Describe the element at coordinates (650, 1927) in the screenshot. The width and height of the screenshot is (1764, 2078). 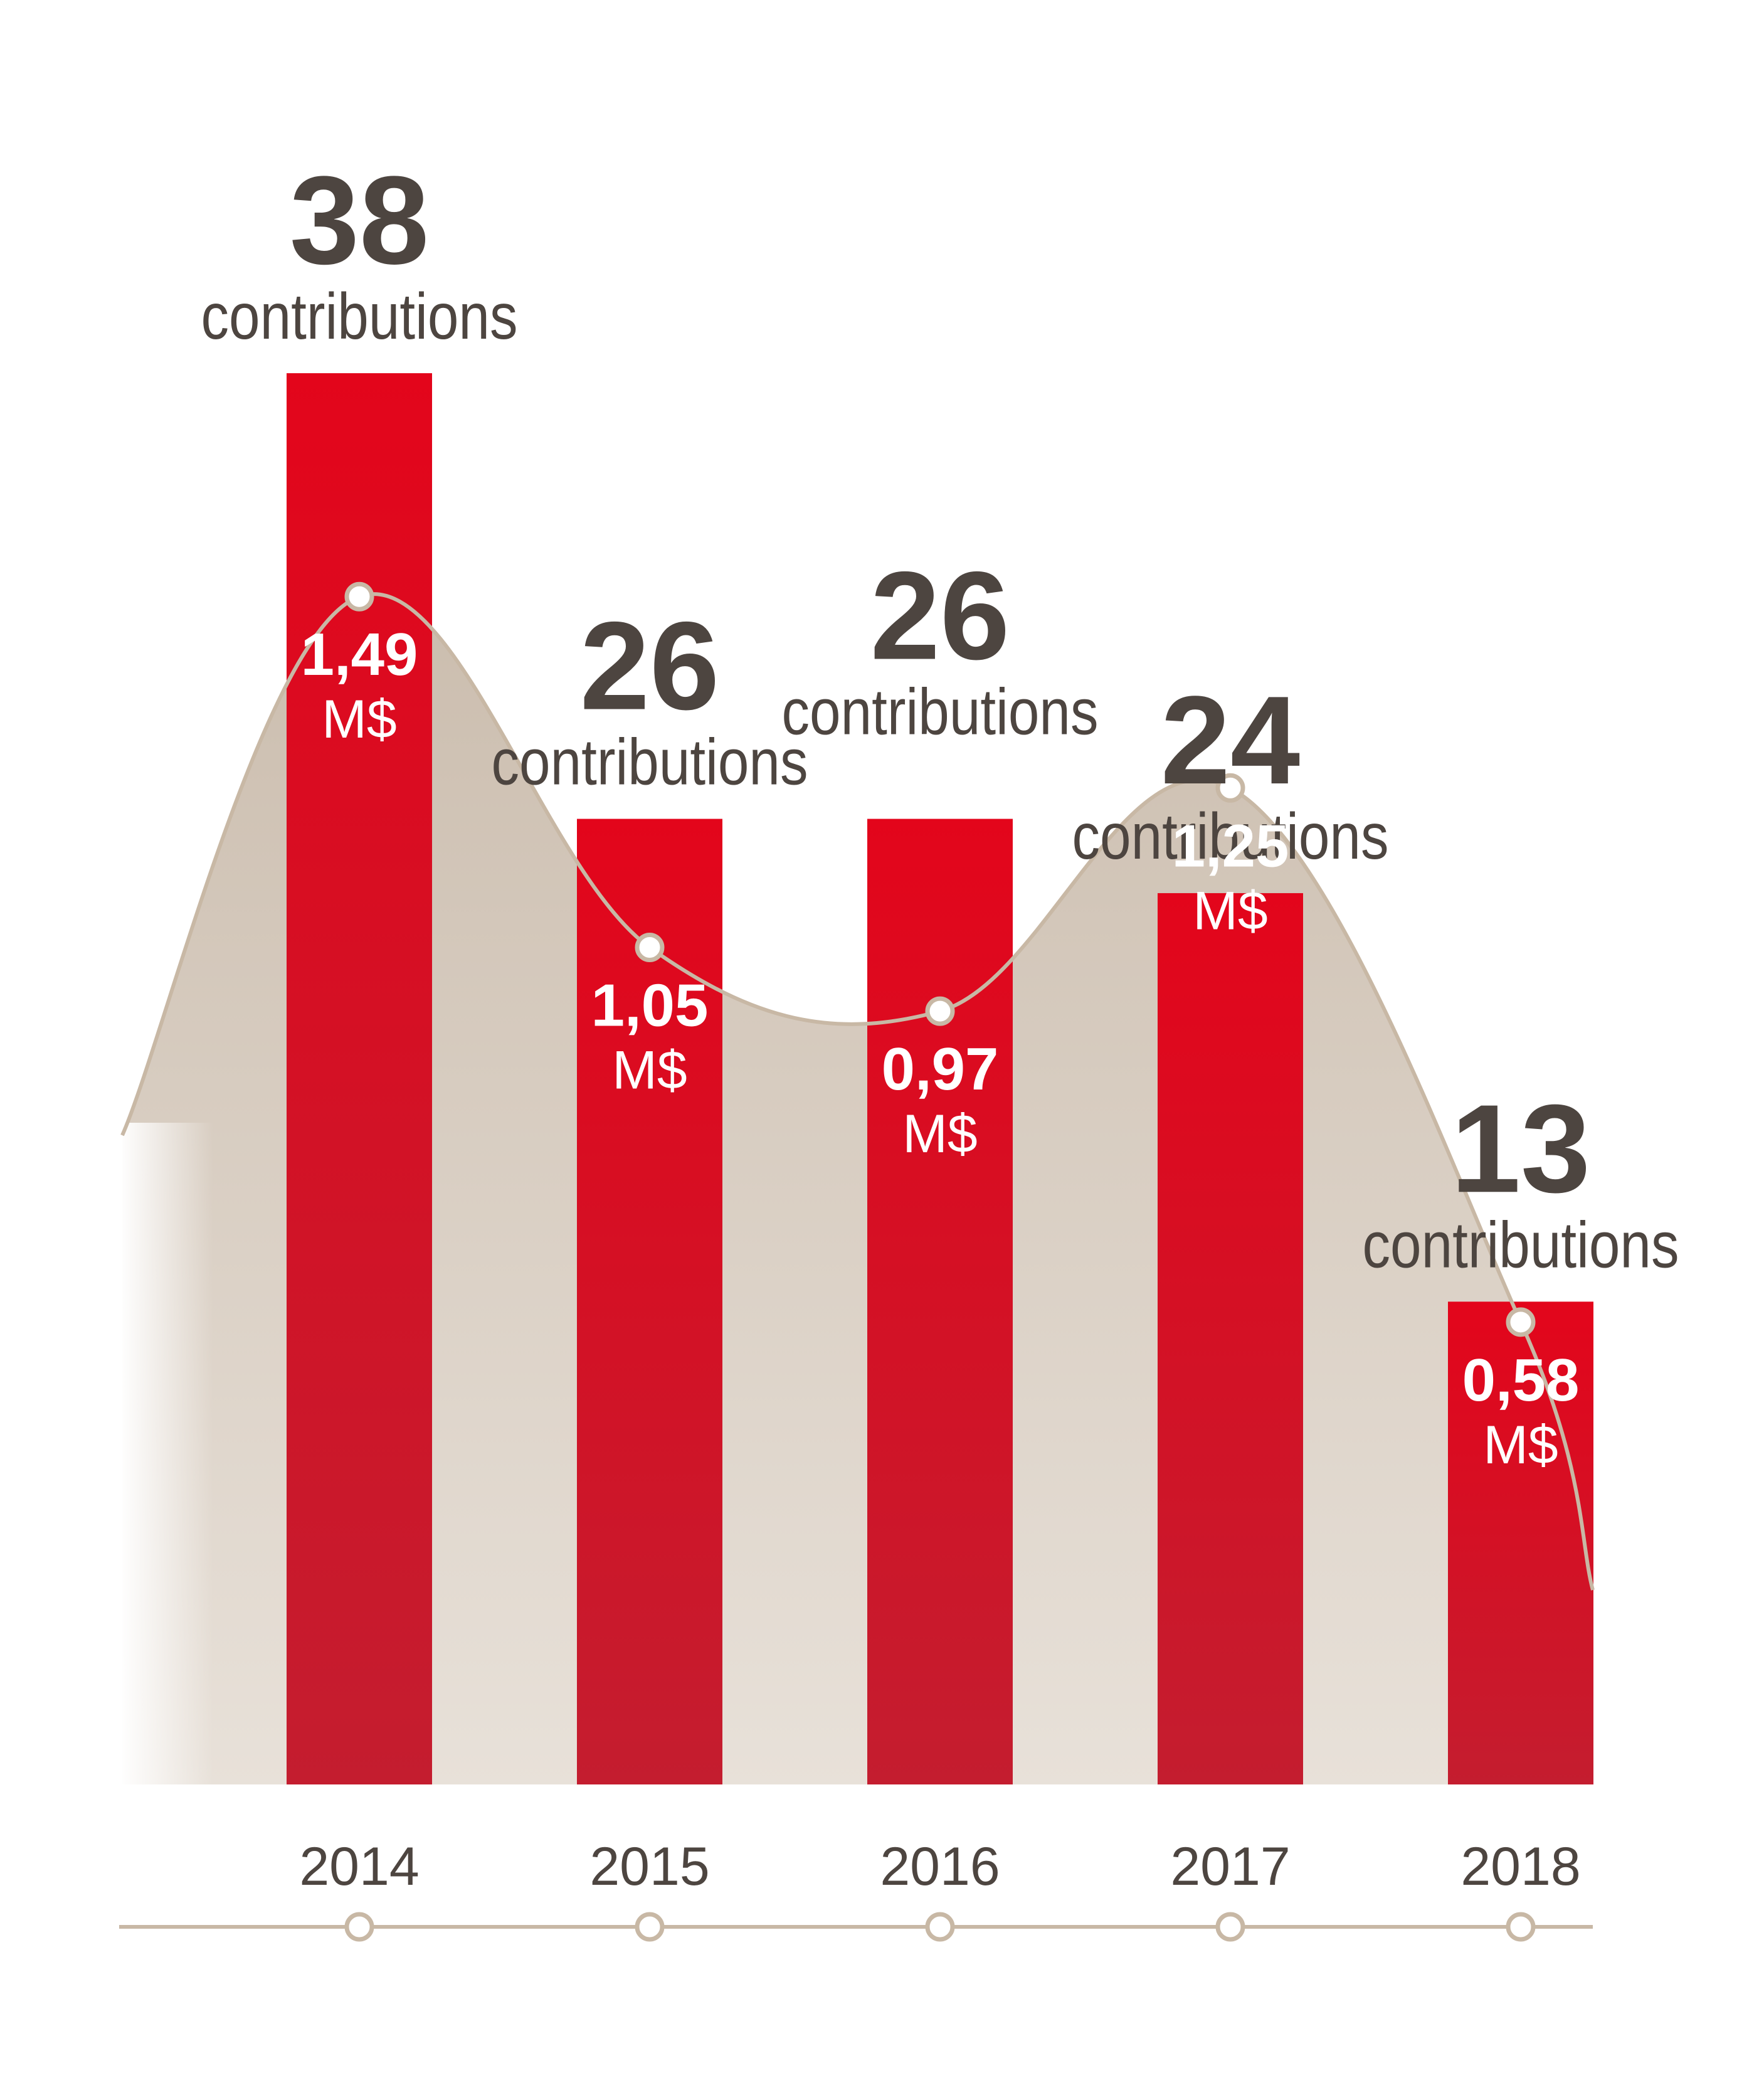
I see `timeline-dot-2015` at that location.